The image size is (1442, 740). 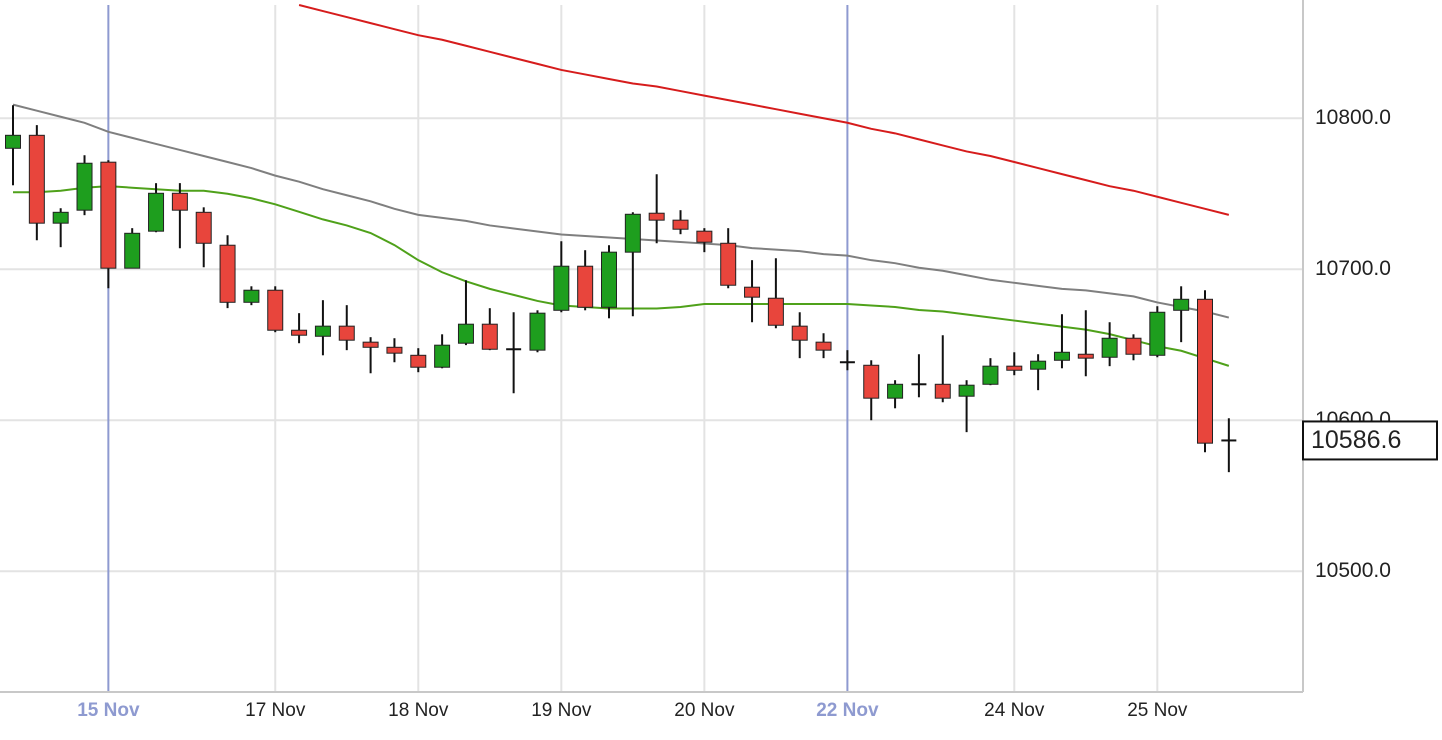 What do you see at coordinates (1356, 440) in the screenshot?
I see `last-price-label: 10586.6` at bounding box center [1356, 440].